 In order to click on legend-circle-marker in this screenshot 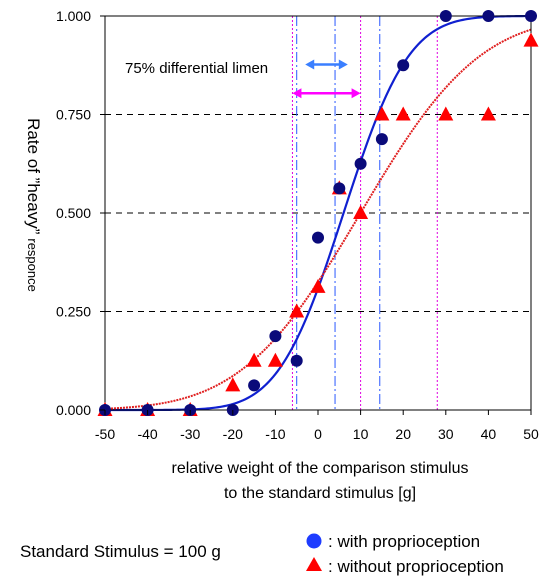, I will do `click(314, 541)`.